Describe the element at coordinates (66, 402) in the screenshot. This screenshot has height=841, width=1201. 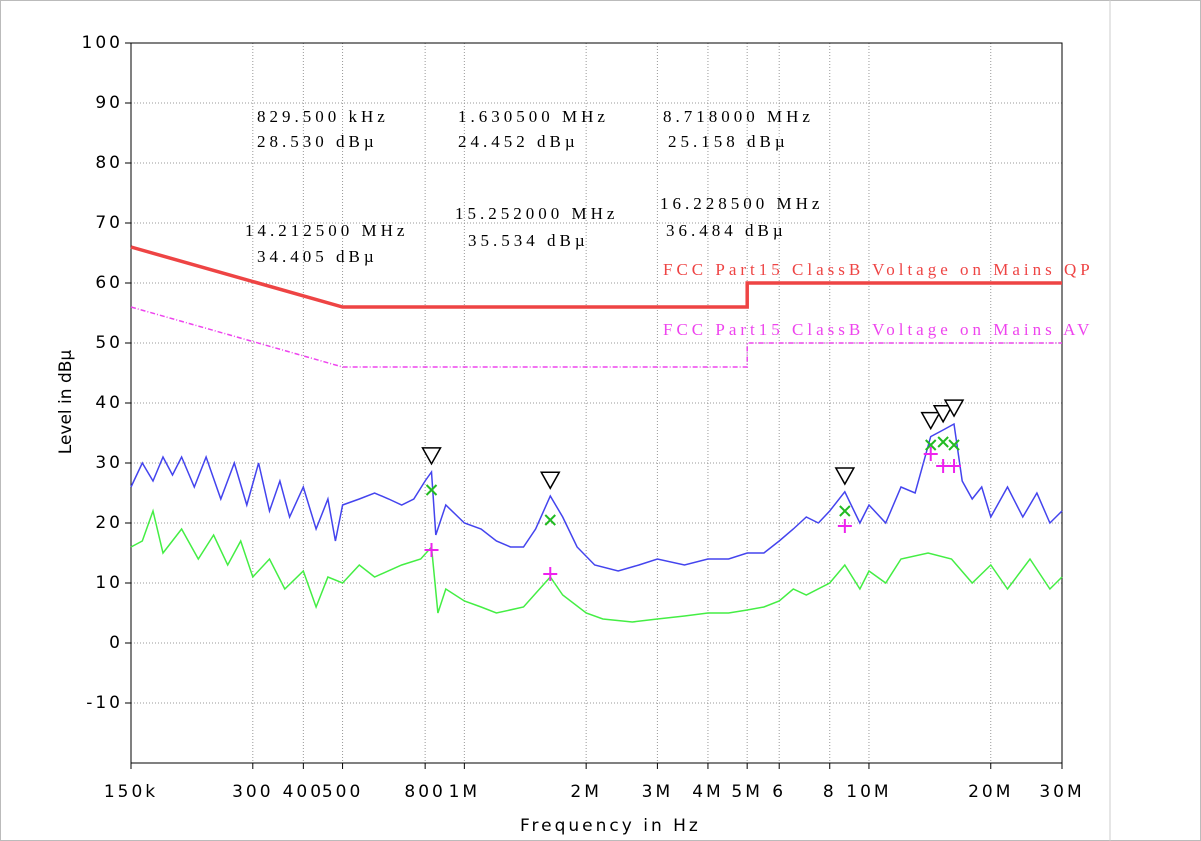
I see `y-axis-label: Level in dBµ` at that location.